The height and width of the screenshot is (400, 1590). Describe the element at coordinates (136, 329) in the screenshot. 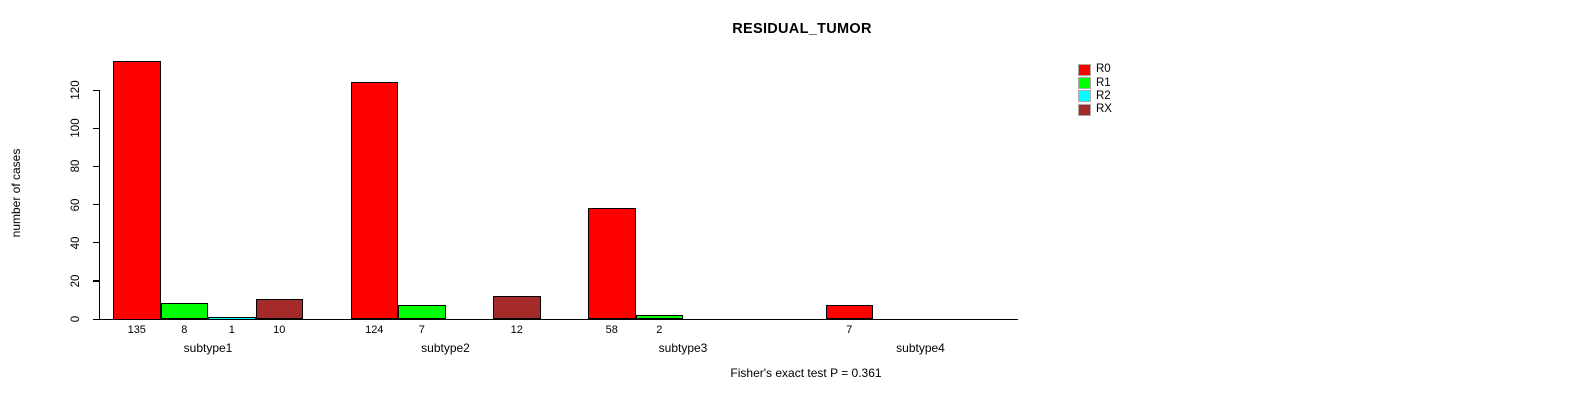

I see `bar-value-label: 135` at that location.